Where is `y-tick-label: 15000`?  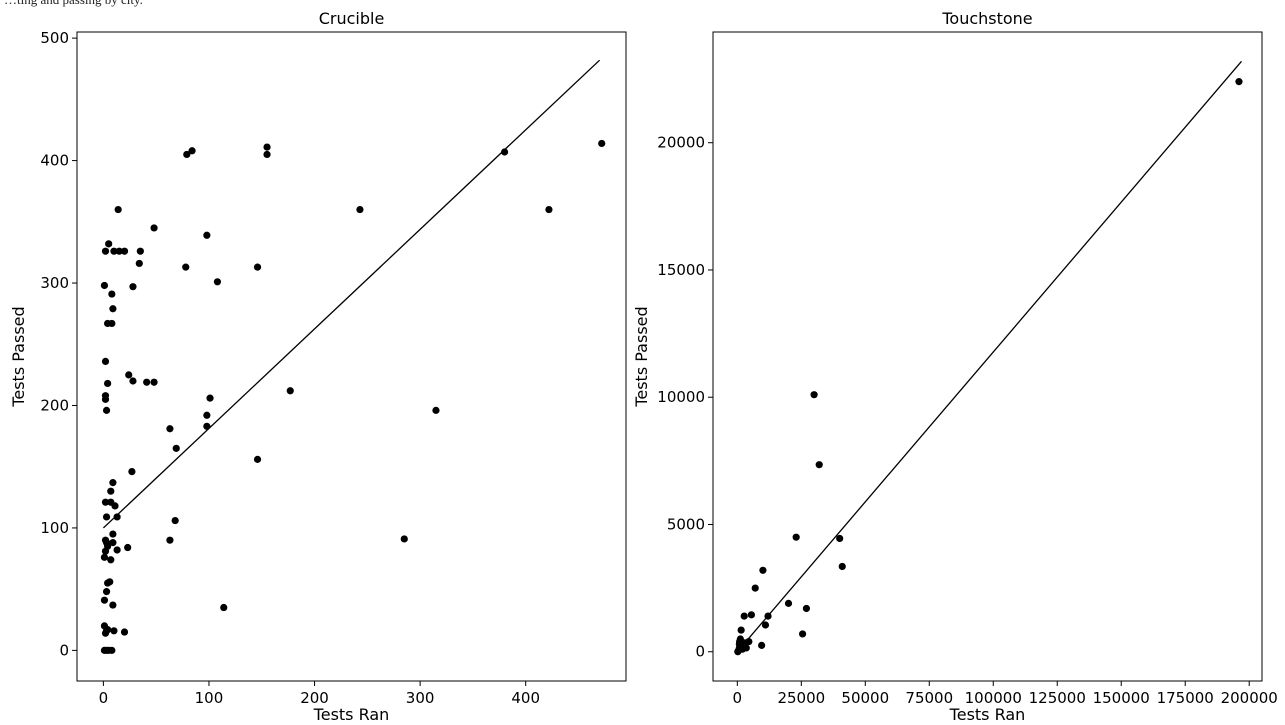
y-tick-label: 15000 is located at coordinates (681, 270).